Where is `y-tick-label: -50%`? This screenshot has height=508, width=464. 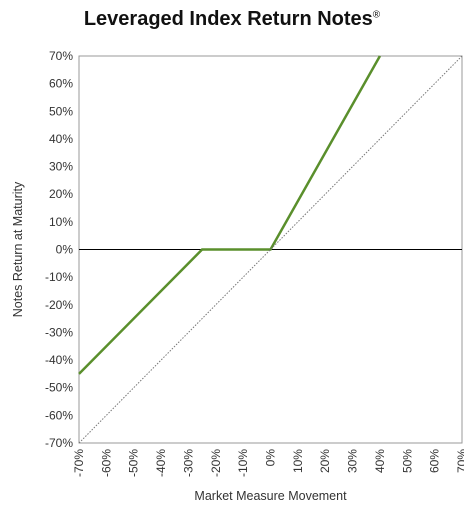 y-tick-label: -50% is located at coordinates (59, 388).